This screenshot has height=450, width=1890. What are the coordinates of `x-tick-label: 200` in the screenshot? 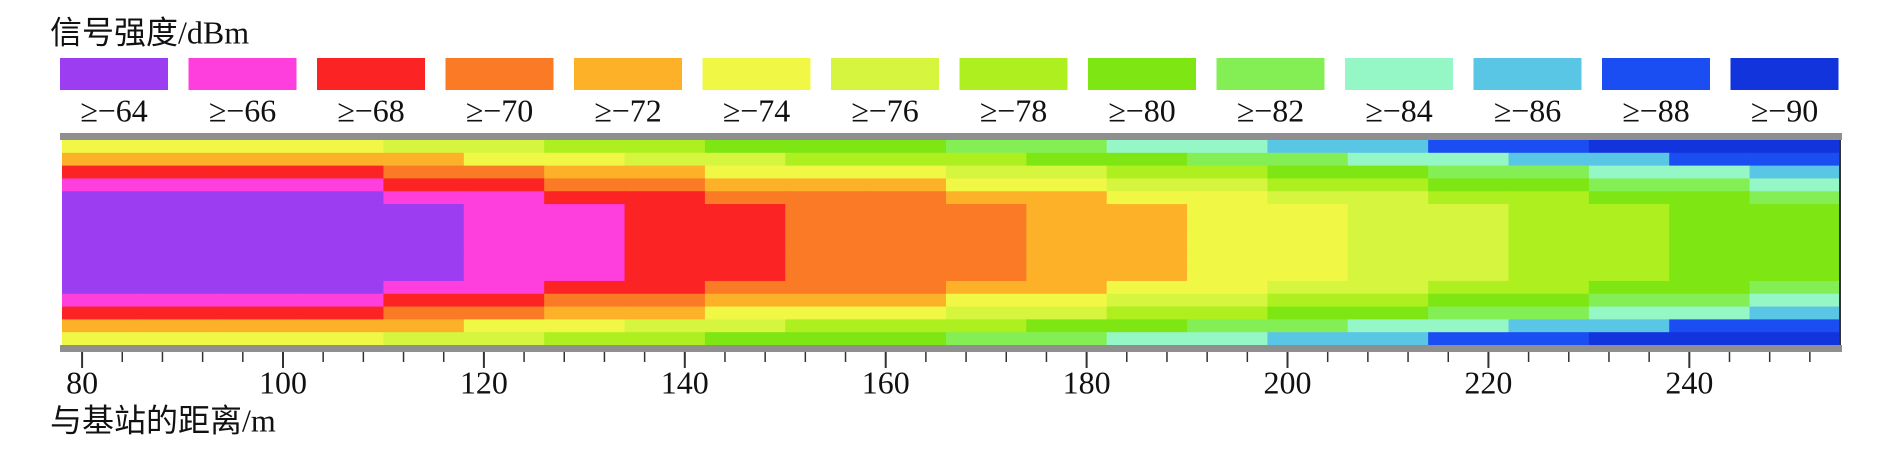 It's located at (1288, 382).